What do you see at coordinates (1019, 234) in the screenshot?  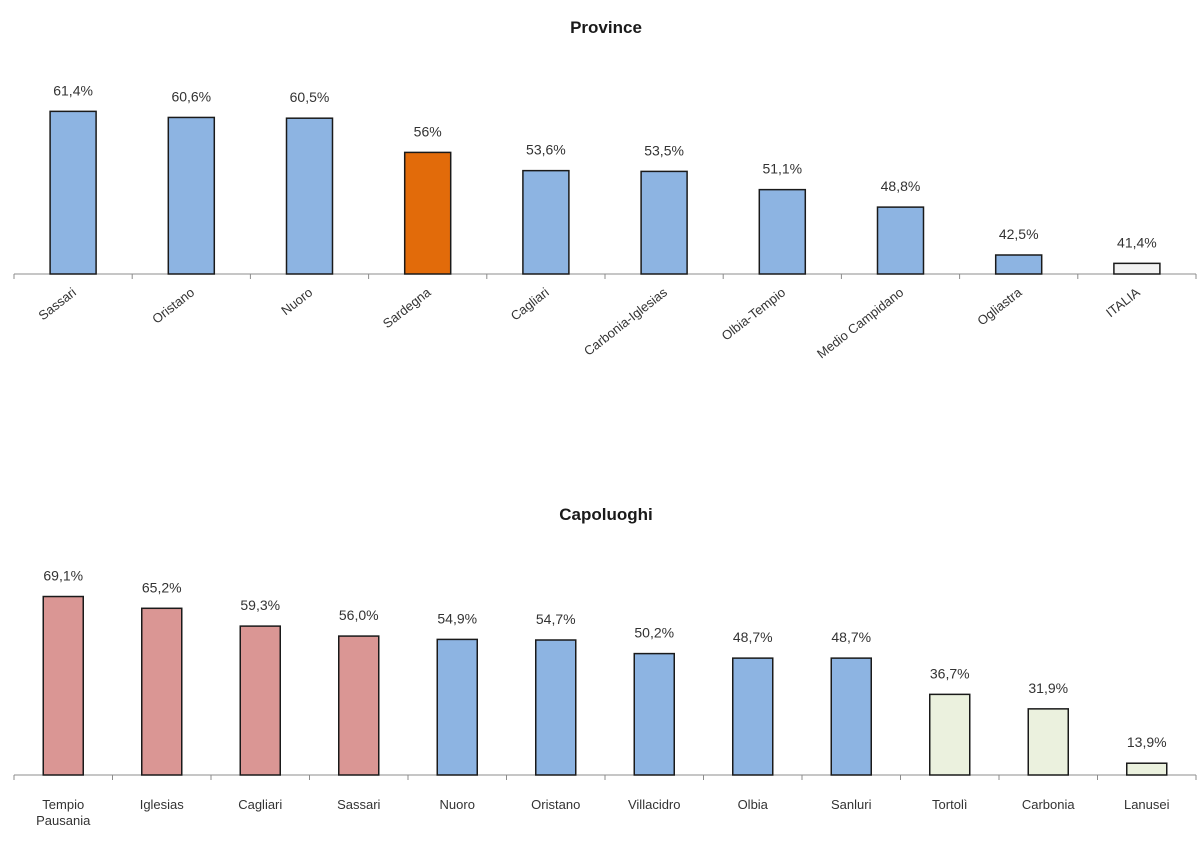 I see `province-value-label: 42,5%` at bounding box center [1019, 234].